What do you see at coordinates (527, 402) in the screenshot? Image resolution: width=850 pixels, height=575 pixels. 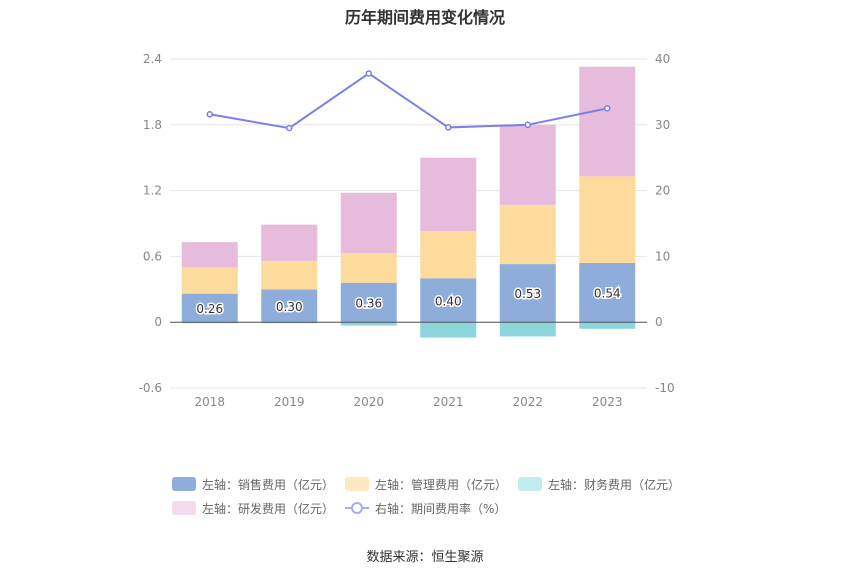 I see `x-tick-label: 2022` at bounding box center [527, 402].